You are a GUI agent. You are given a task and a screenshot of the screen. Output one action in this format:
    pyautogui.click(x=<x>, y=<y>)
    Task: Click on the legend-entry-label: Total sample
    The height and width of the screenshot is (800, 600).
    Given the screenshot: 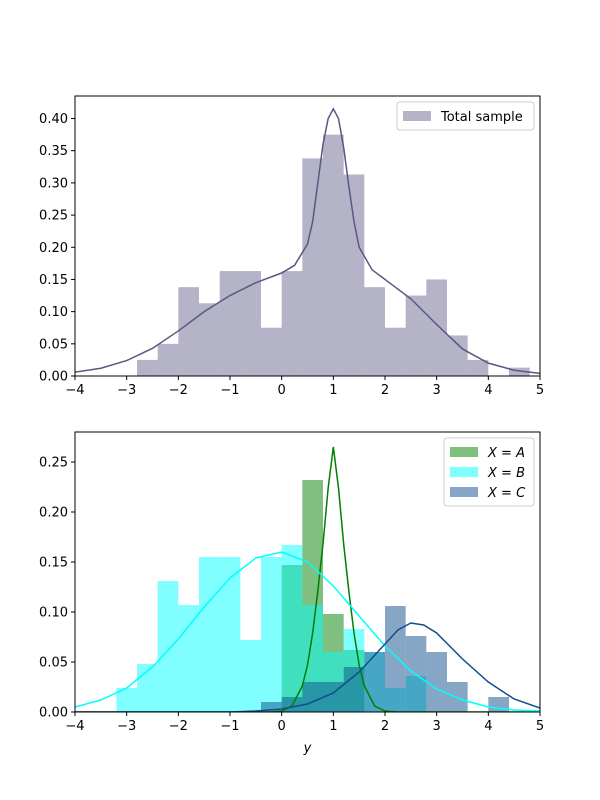 What is the action you would take?
    pyautogui.click(x=481, y=117)
    